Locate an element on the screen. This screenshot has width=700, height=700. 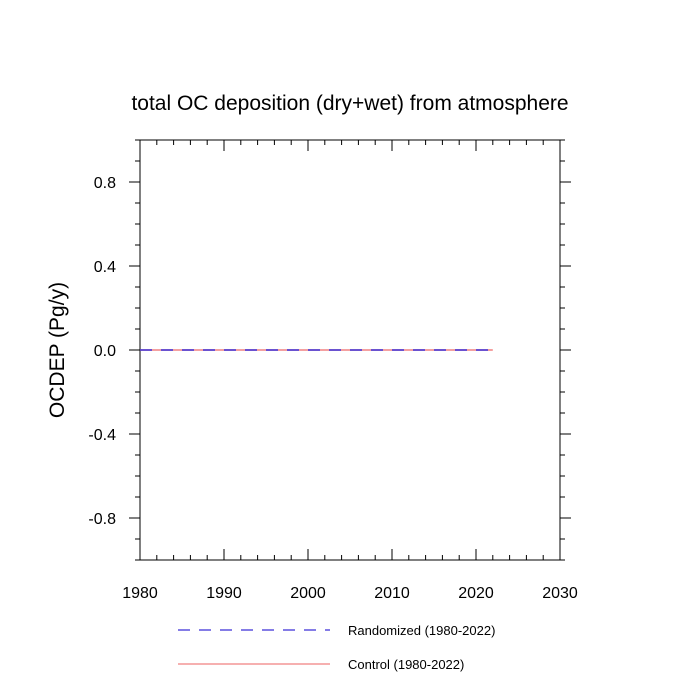
x-tick-label: 2030 is located at coordinates (560, 593).